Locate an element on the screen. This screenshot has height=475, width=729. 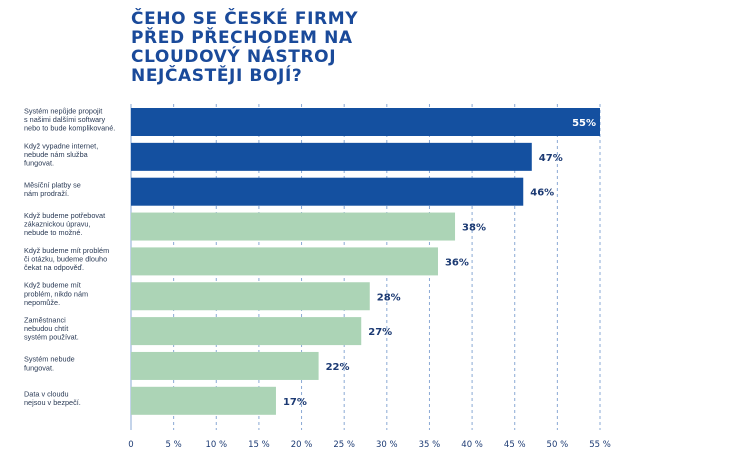
category-label-line: nebudou chtít is located at coordinates (46, 328).